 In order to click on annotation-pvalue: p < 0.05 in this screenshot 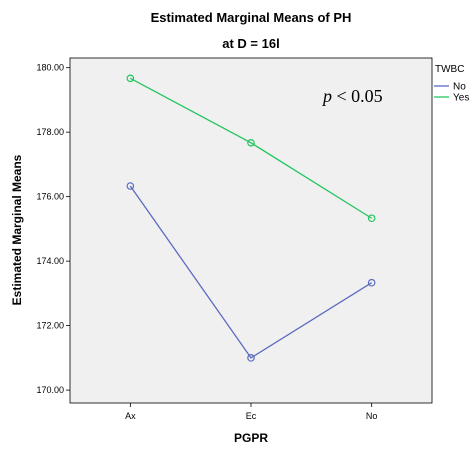, I will do `click(352, 96)`.